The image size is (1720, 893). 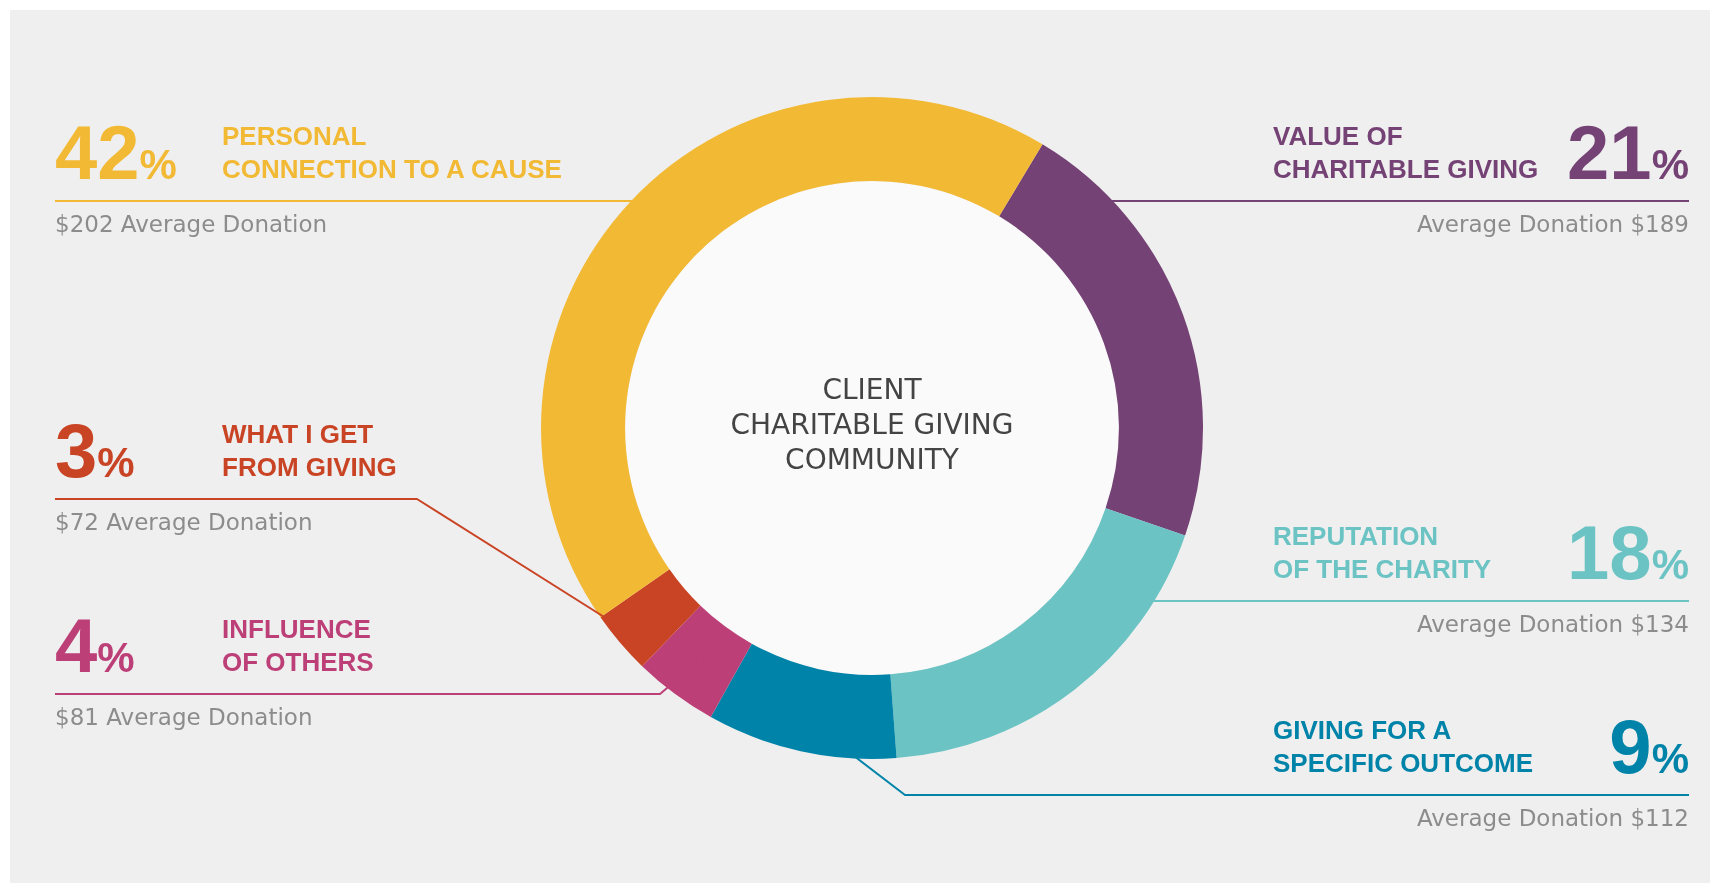 I want to click on data-label: 21%, so click(x=1628, y=152).